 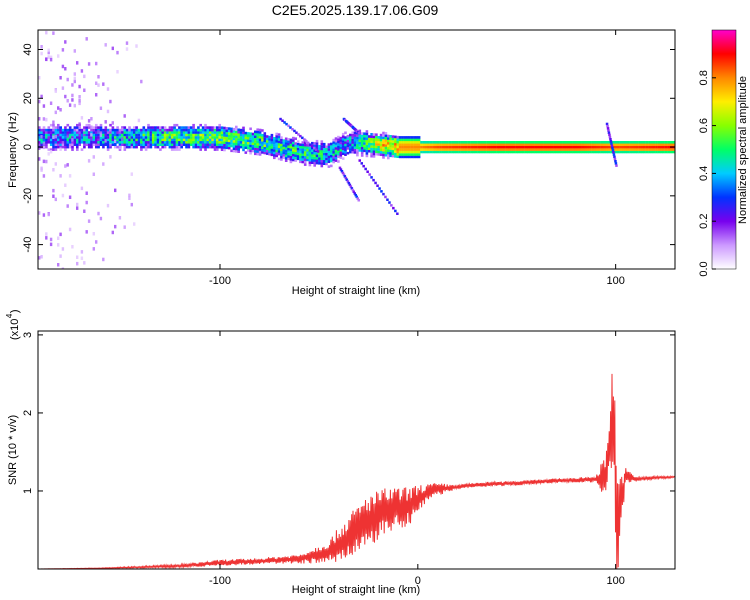 What do you see at coordinates (220, 581) in the screenshot?
I see `snr-x-tick-label: -100` at bounding box center [220, 581].